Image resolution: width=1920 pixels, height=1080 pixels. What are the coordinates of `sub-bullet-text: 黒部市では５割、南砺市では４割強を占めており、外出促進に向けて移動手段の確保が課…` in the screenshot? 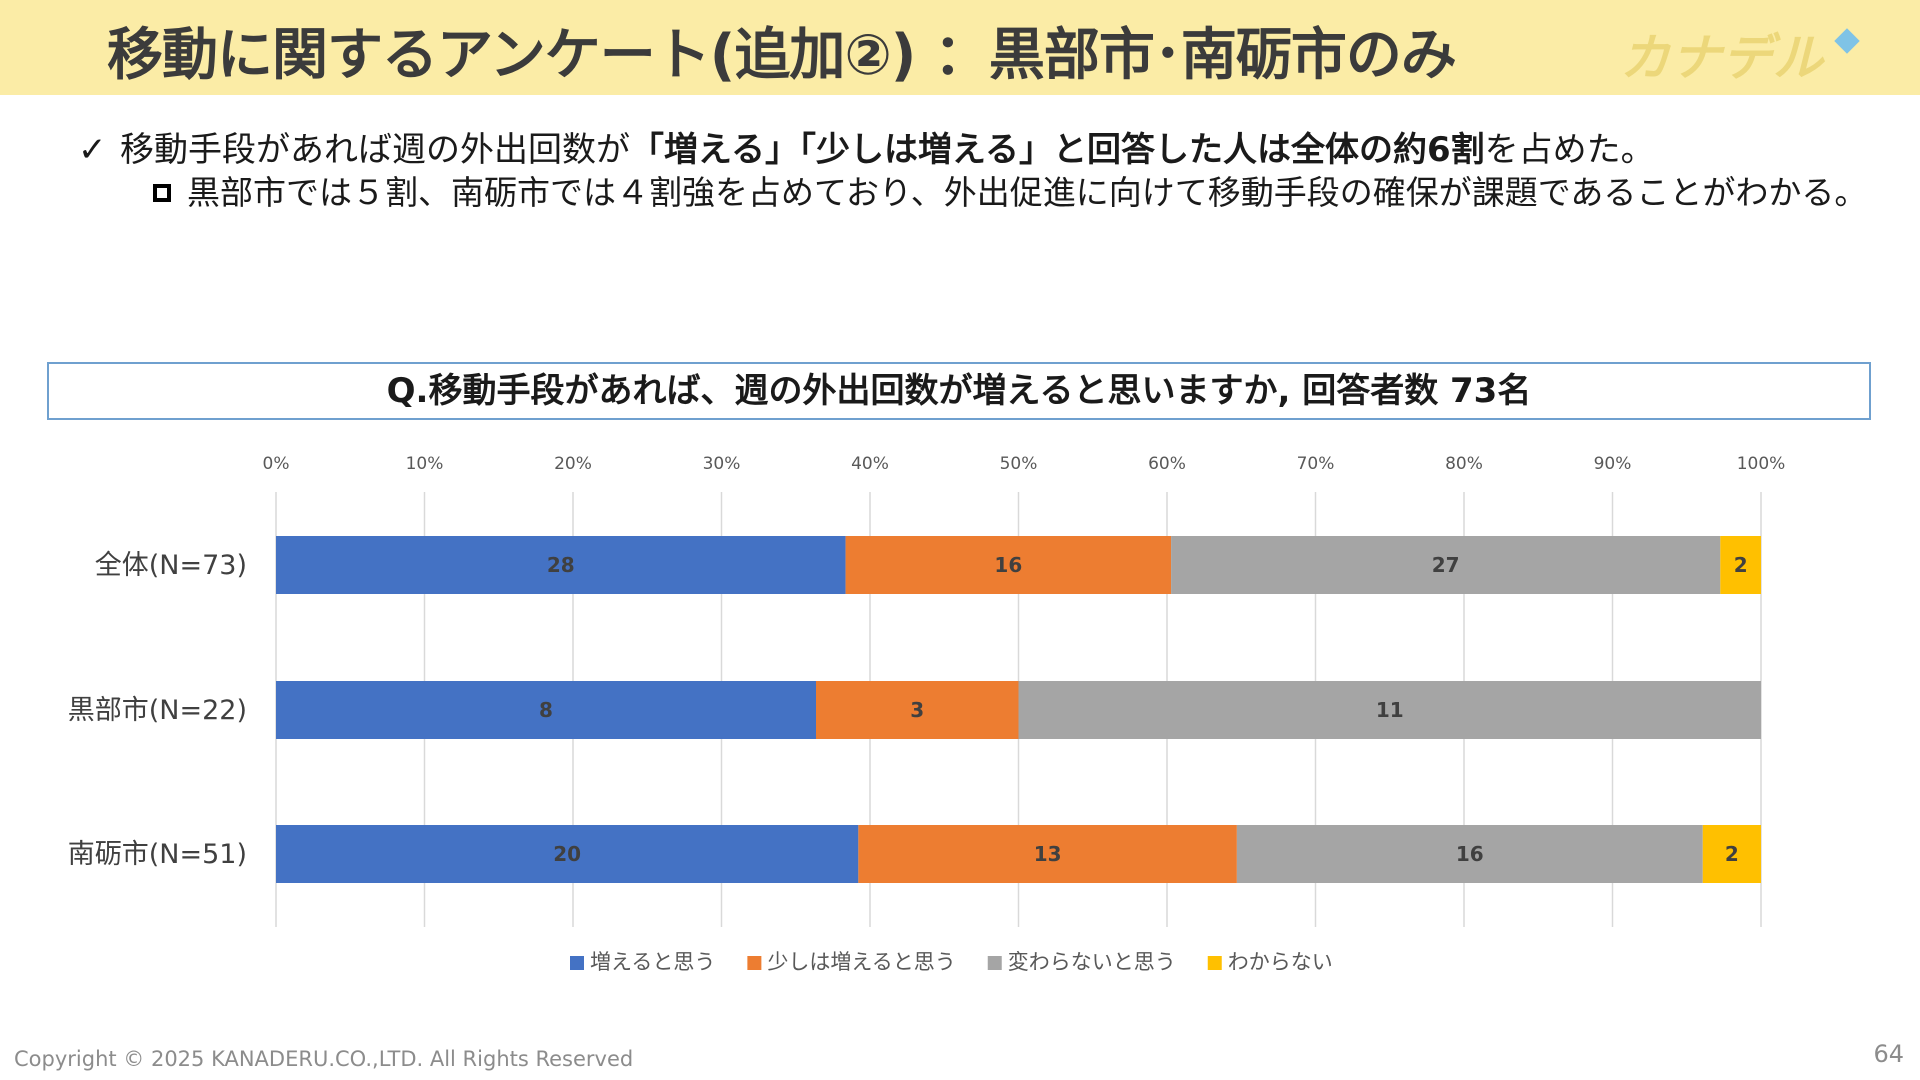 It's located at (1027, 192).